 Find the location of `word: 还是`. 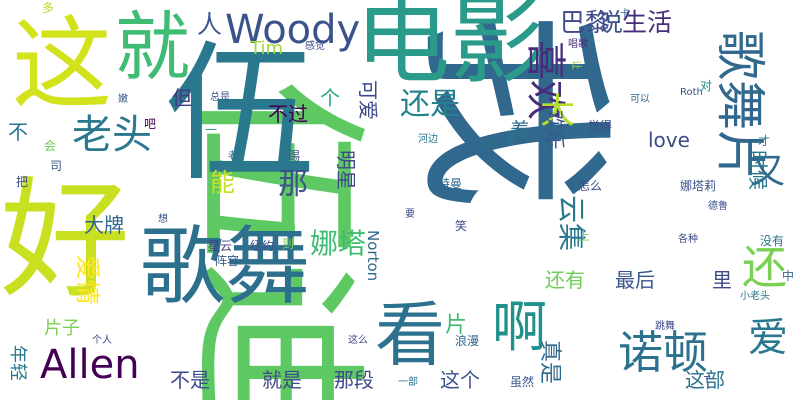

word: 还是 is located at coordinates (430, 104).